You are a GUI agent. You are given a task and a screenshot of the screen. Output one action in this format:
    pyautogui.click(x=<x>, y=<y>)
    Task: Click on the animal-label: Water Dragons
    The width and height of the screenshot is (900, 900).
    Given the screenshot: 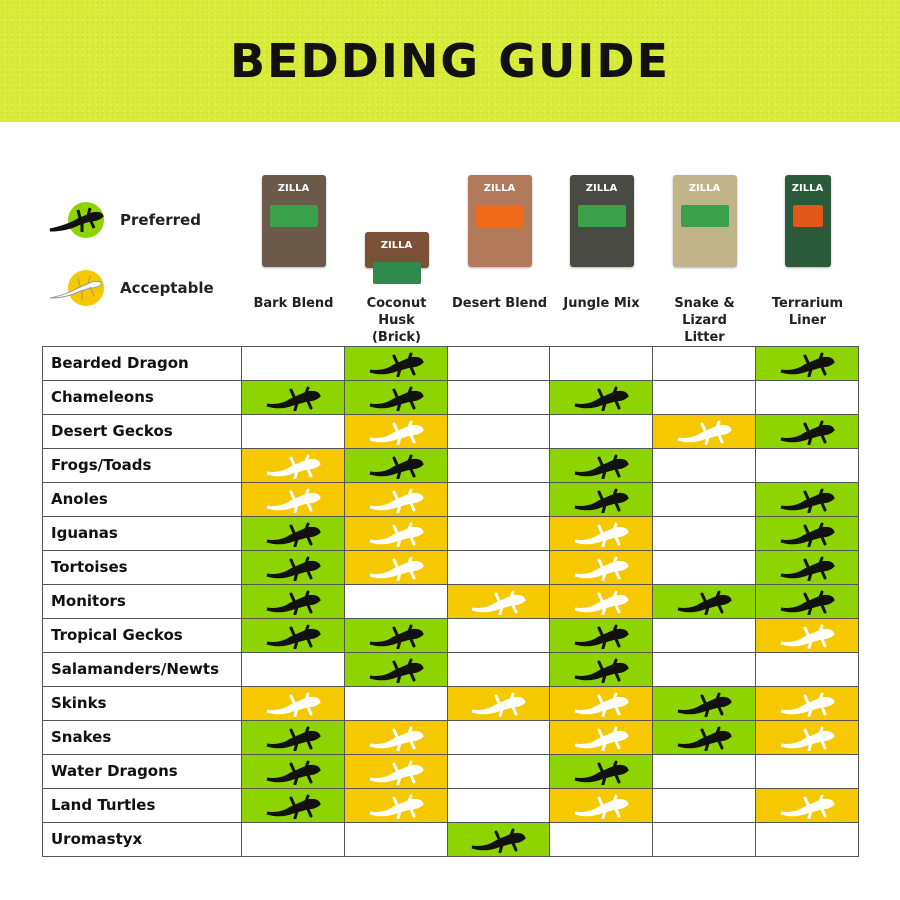 What is the action you would take?
    pyautogui.click(x=142, y=771)
    